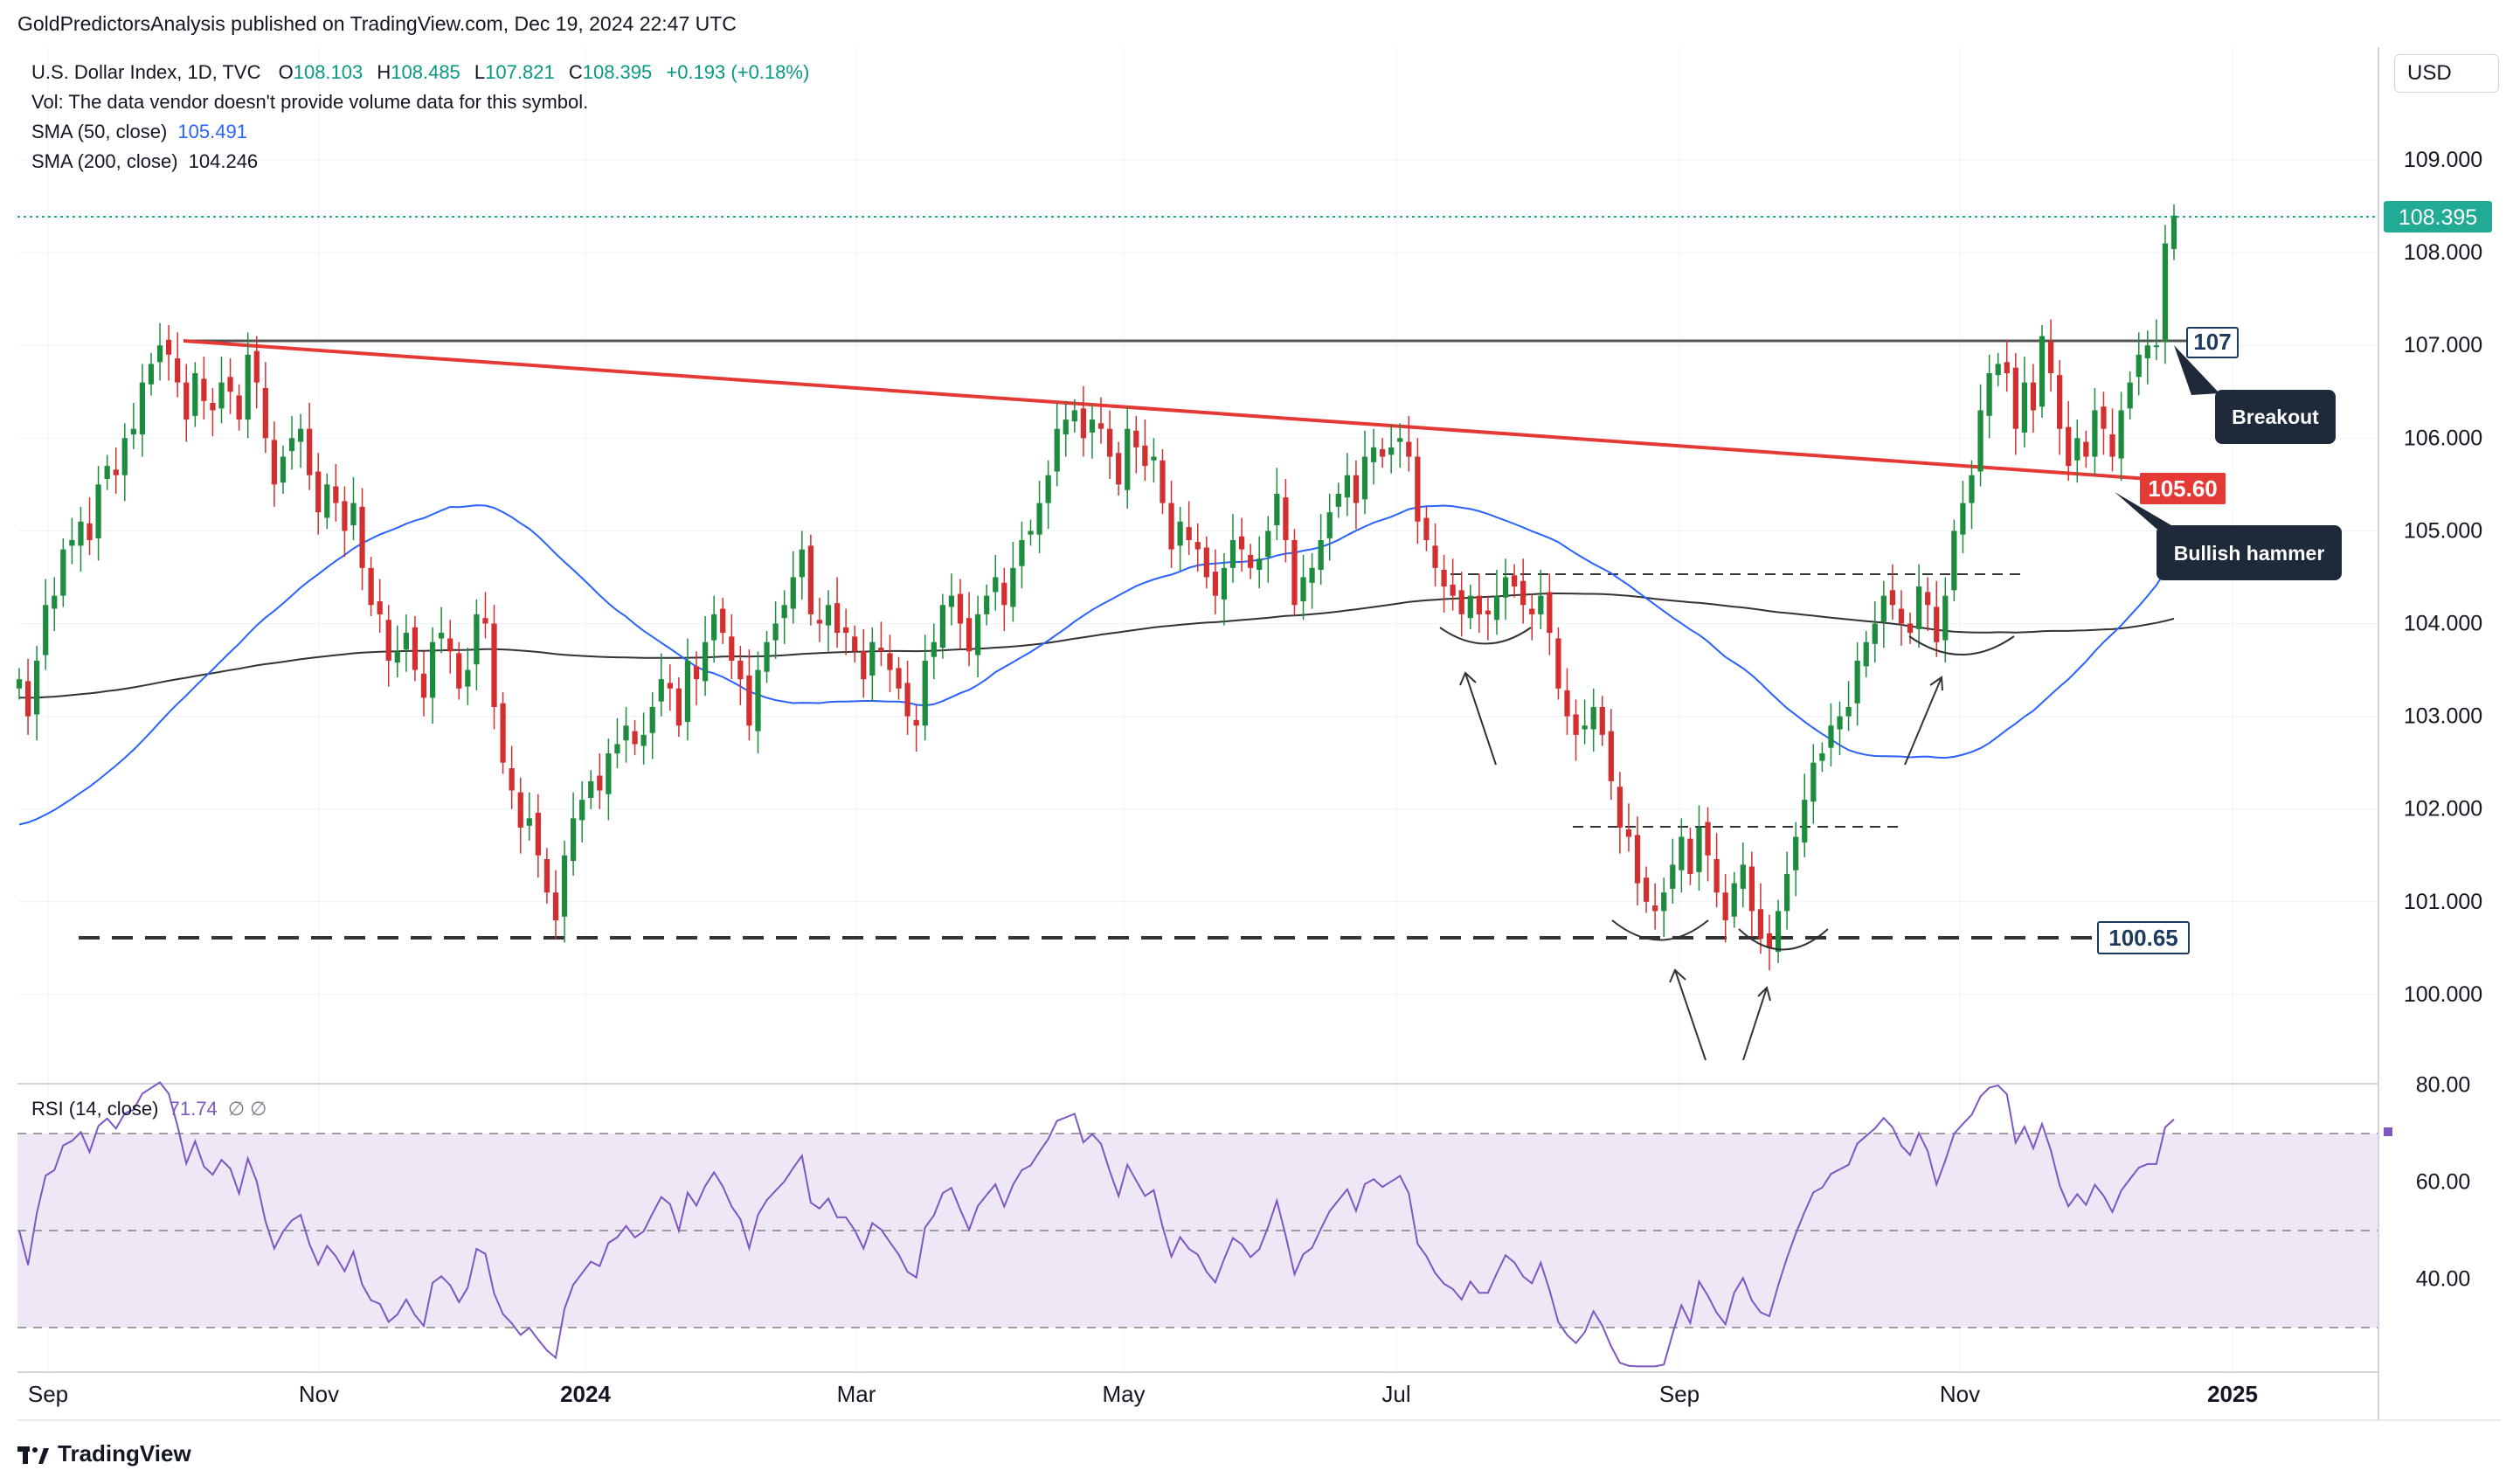 The image size is (2520, 1484). I want to click on pattern-arc-left-shoulder, so click(1485, 636).